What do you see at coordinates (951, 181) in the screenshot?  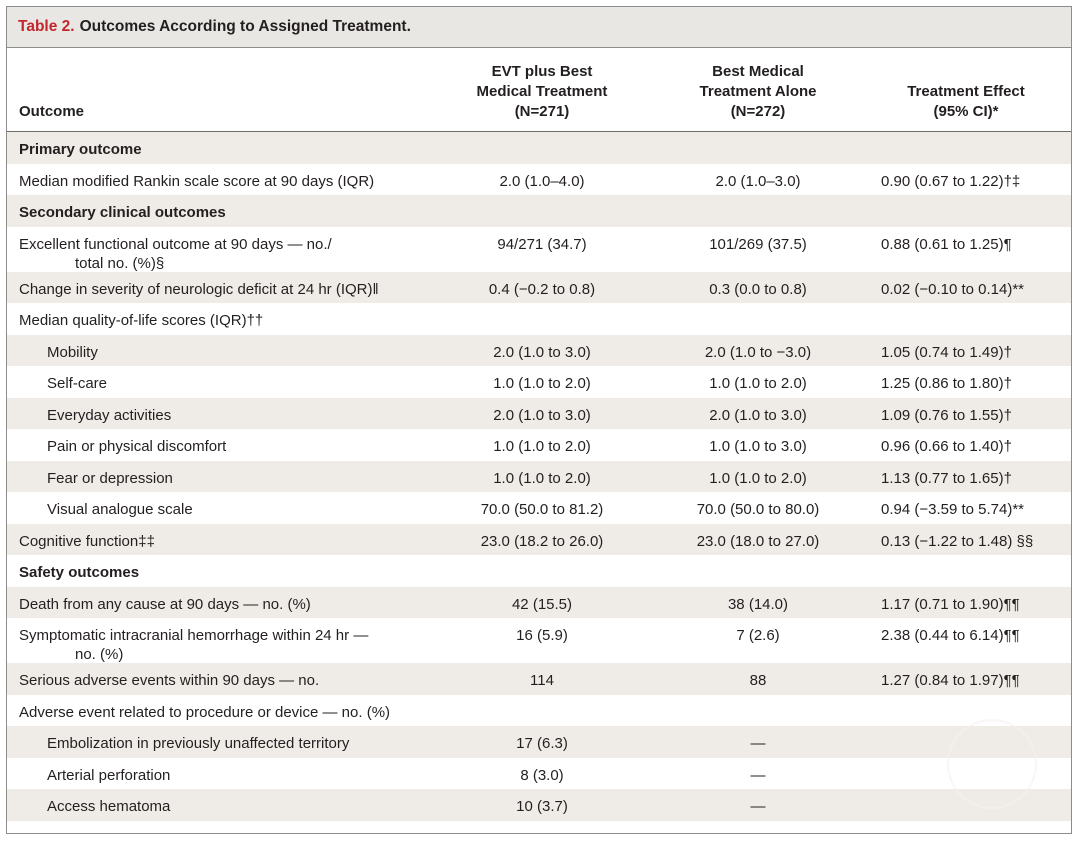 I see `effect-value: 0.90 (0.67 to 1.22)†‡` at bounding box center [951, 181].